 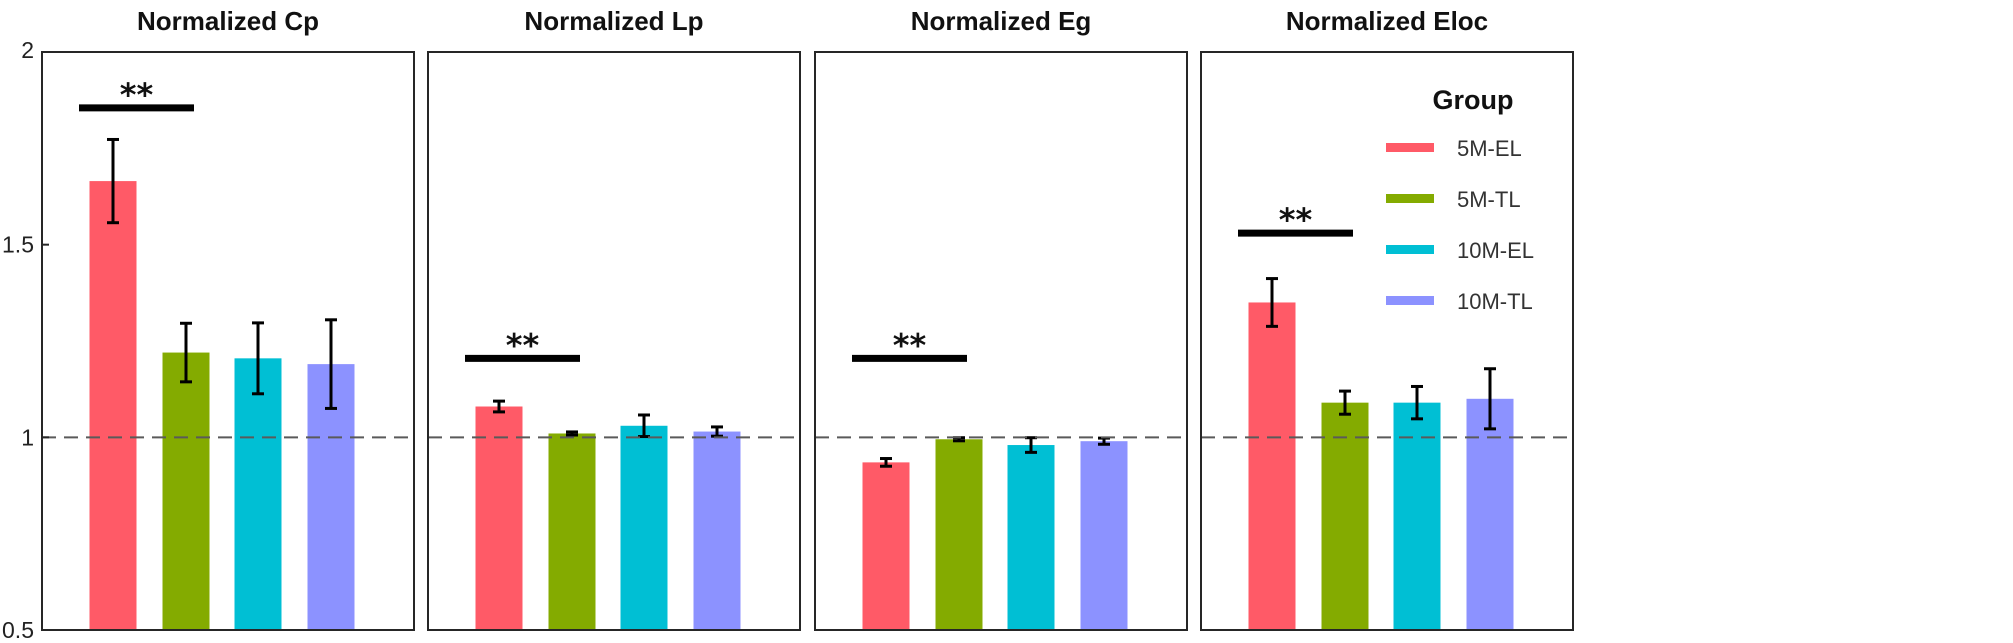 I want to click on legend-label-5m-tl: 5M-TL, so click(x=1489, y=199).